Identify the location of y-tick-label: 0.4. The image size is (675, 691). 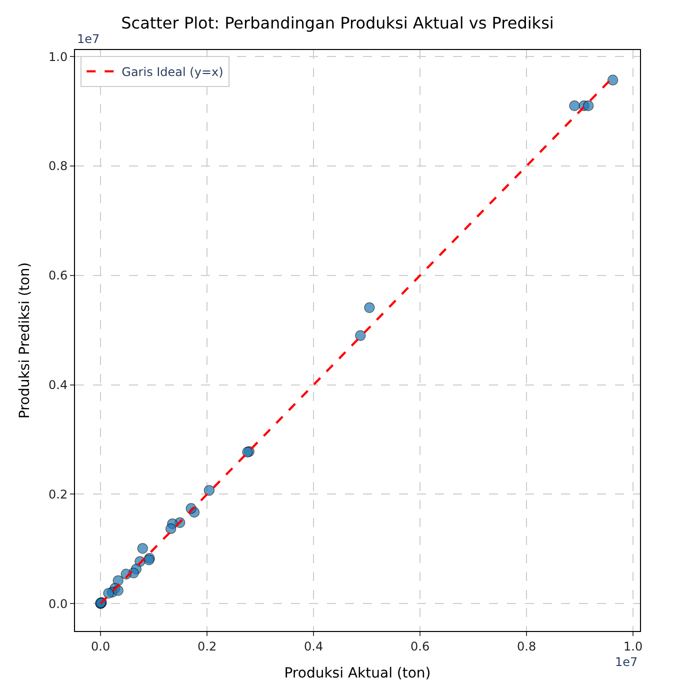
(58, 385).